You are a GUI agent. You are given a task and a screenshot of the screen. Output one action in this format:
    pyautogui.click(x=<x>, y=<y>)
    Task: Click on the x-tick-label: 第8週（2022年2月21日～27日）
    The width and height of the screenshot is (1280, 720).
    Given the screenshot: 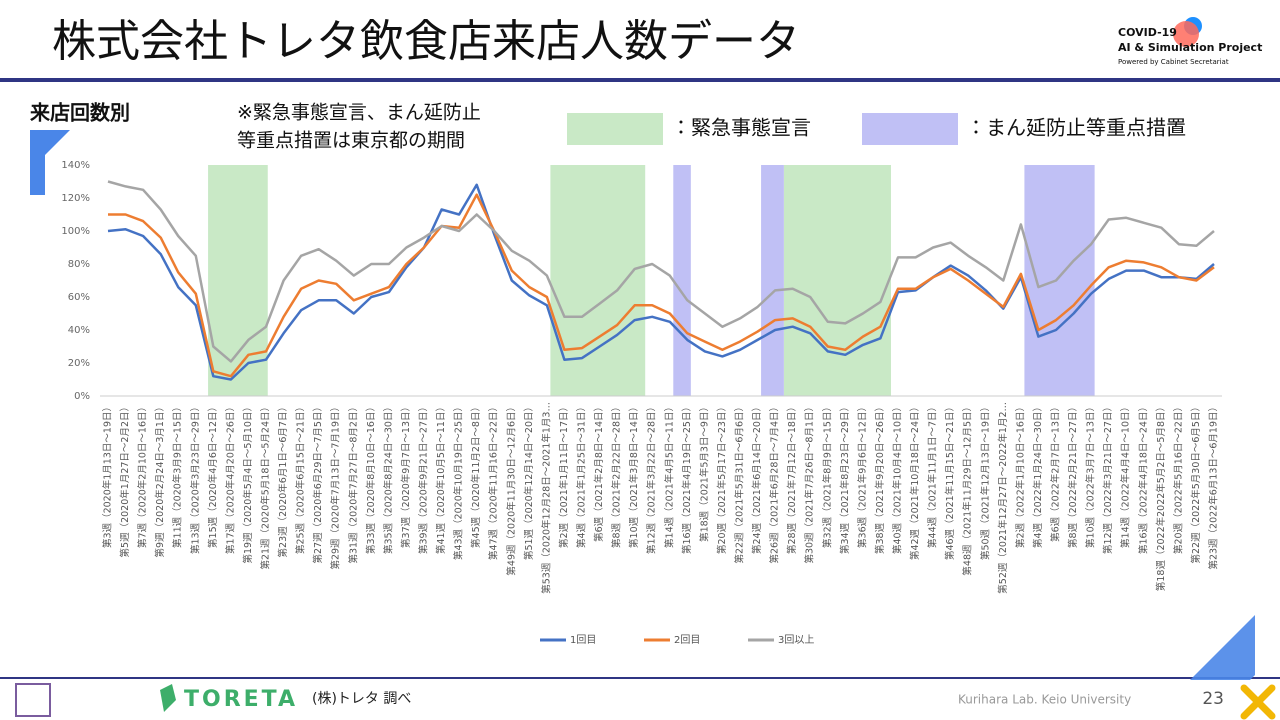 What is the action you would take?
    pyautogui.click(x=1073, y=475)
    